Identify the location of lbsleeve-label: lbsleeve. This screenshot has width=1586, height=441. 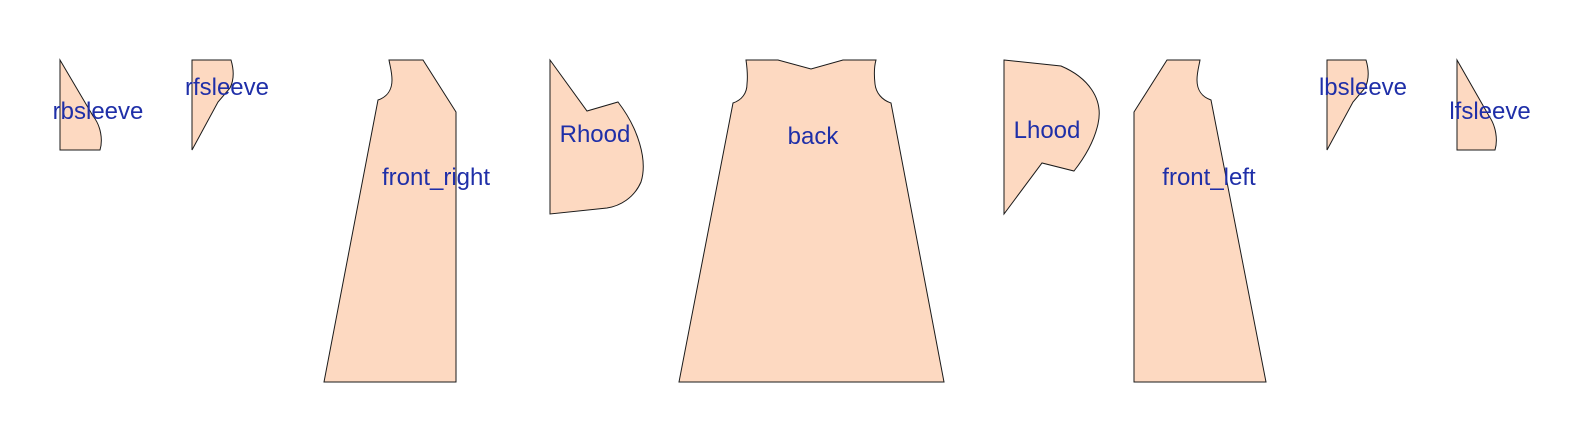
(1363, 87).